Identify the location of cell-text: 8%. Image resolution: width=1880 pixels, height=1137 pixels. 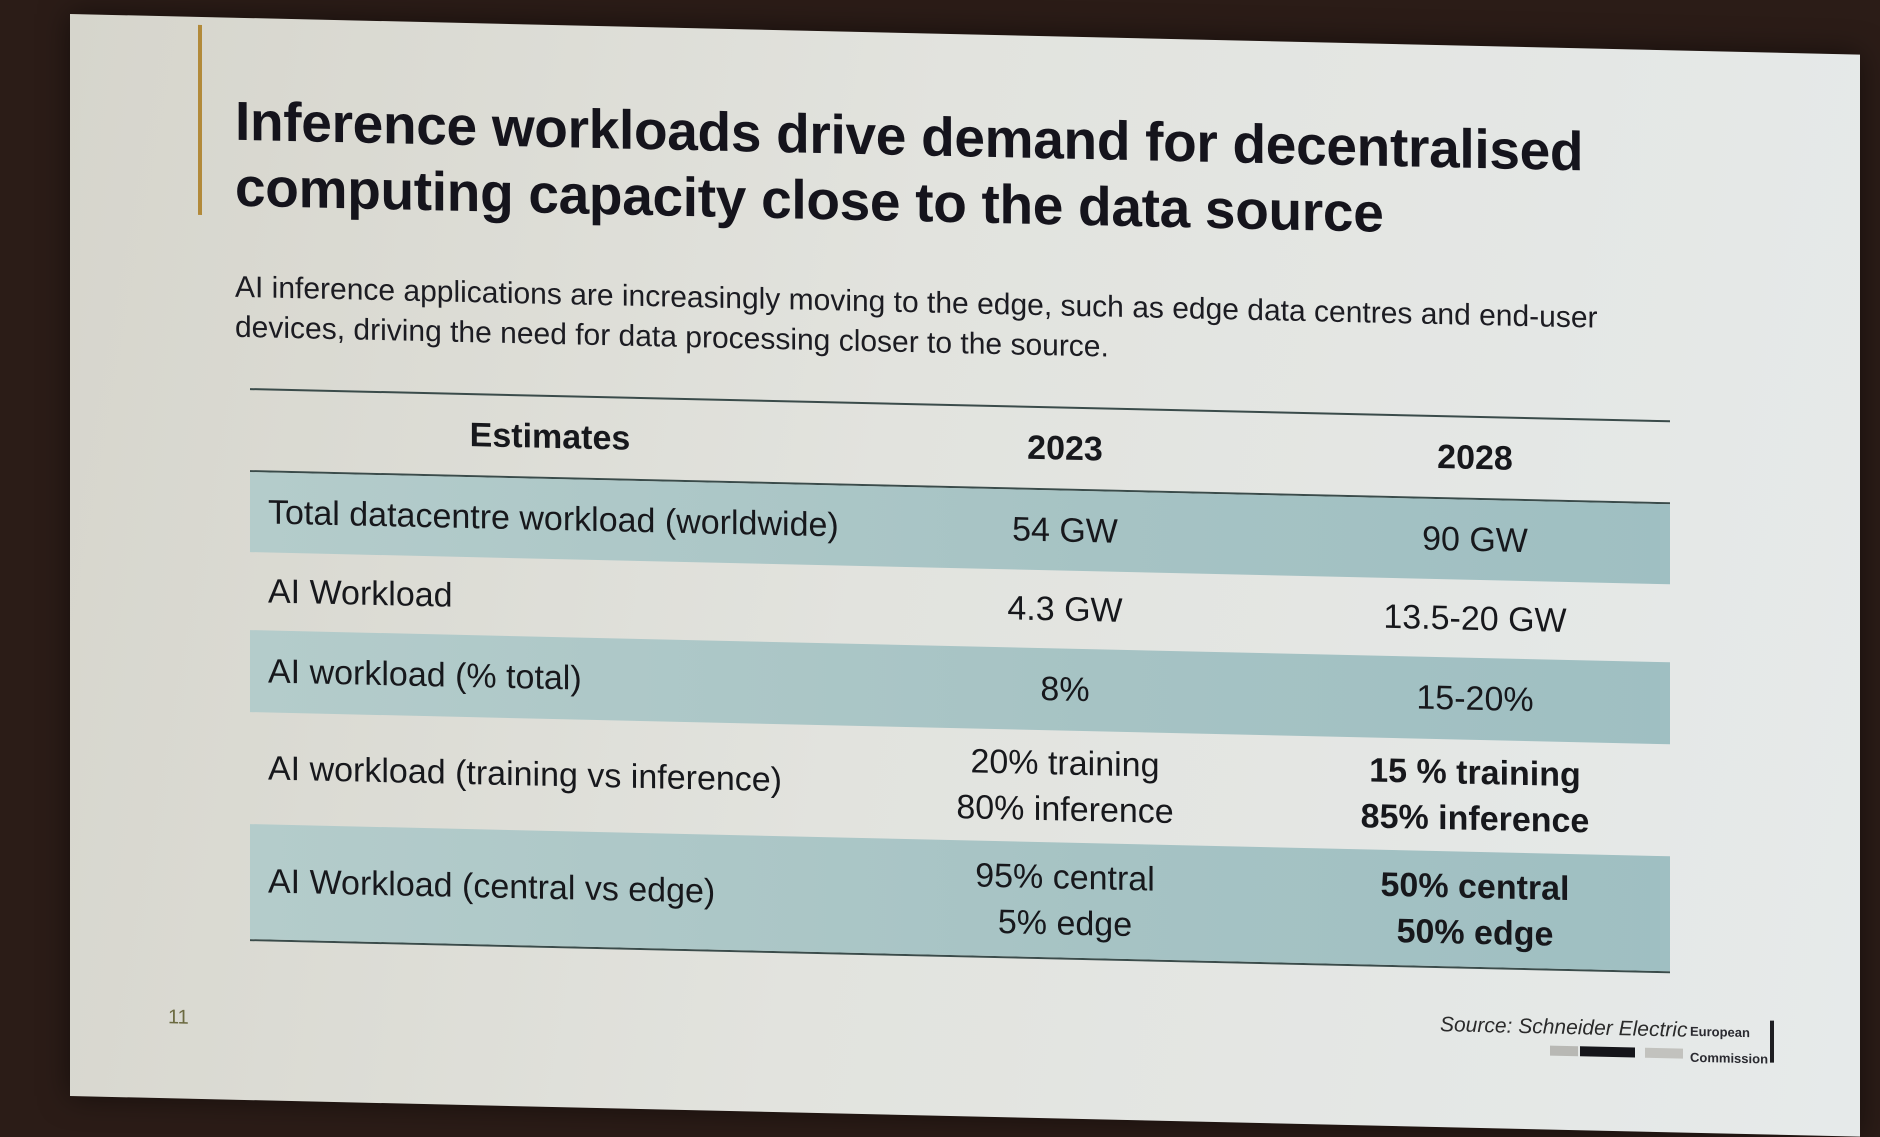
(1065, 690).